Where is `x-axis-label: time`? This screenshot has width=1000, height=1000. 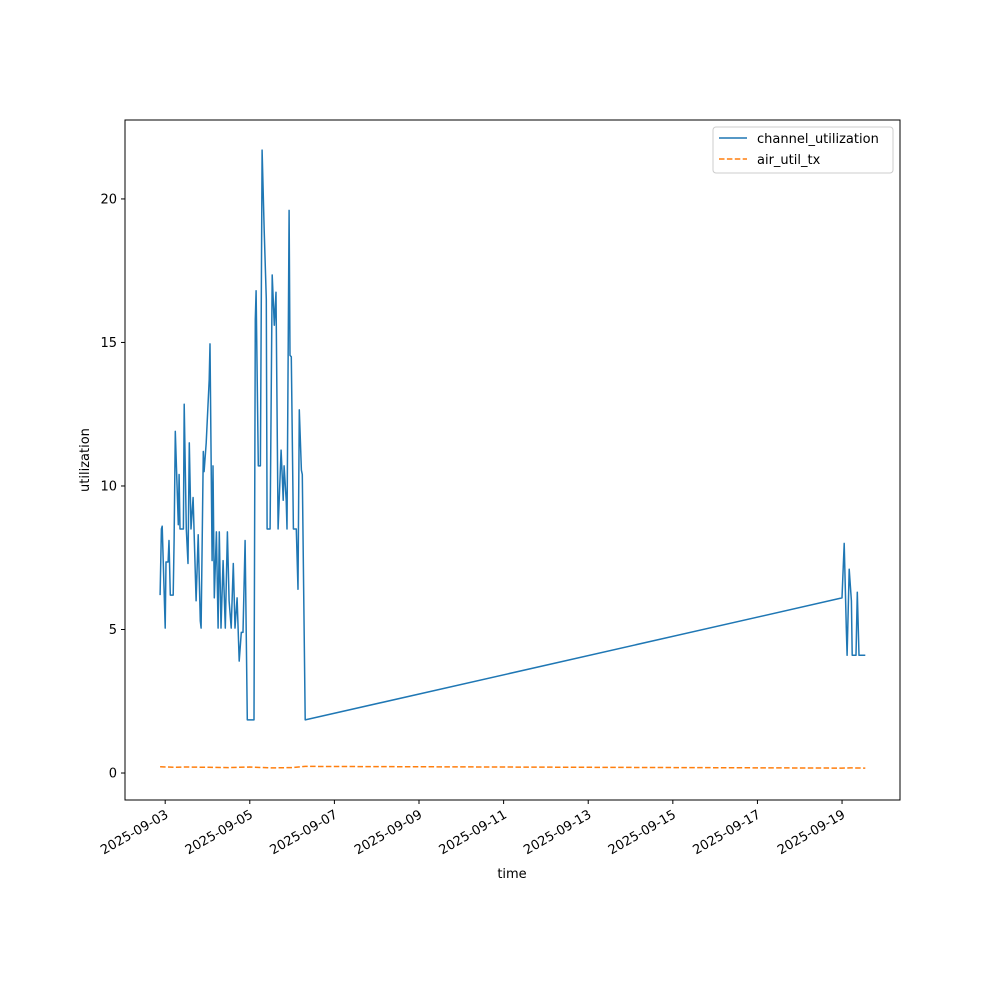 x-axis-label: time is located at coordinates (511, 874).